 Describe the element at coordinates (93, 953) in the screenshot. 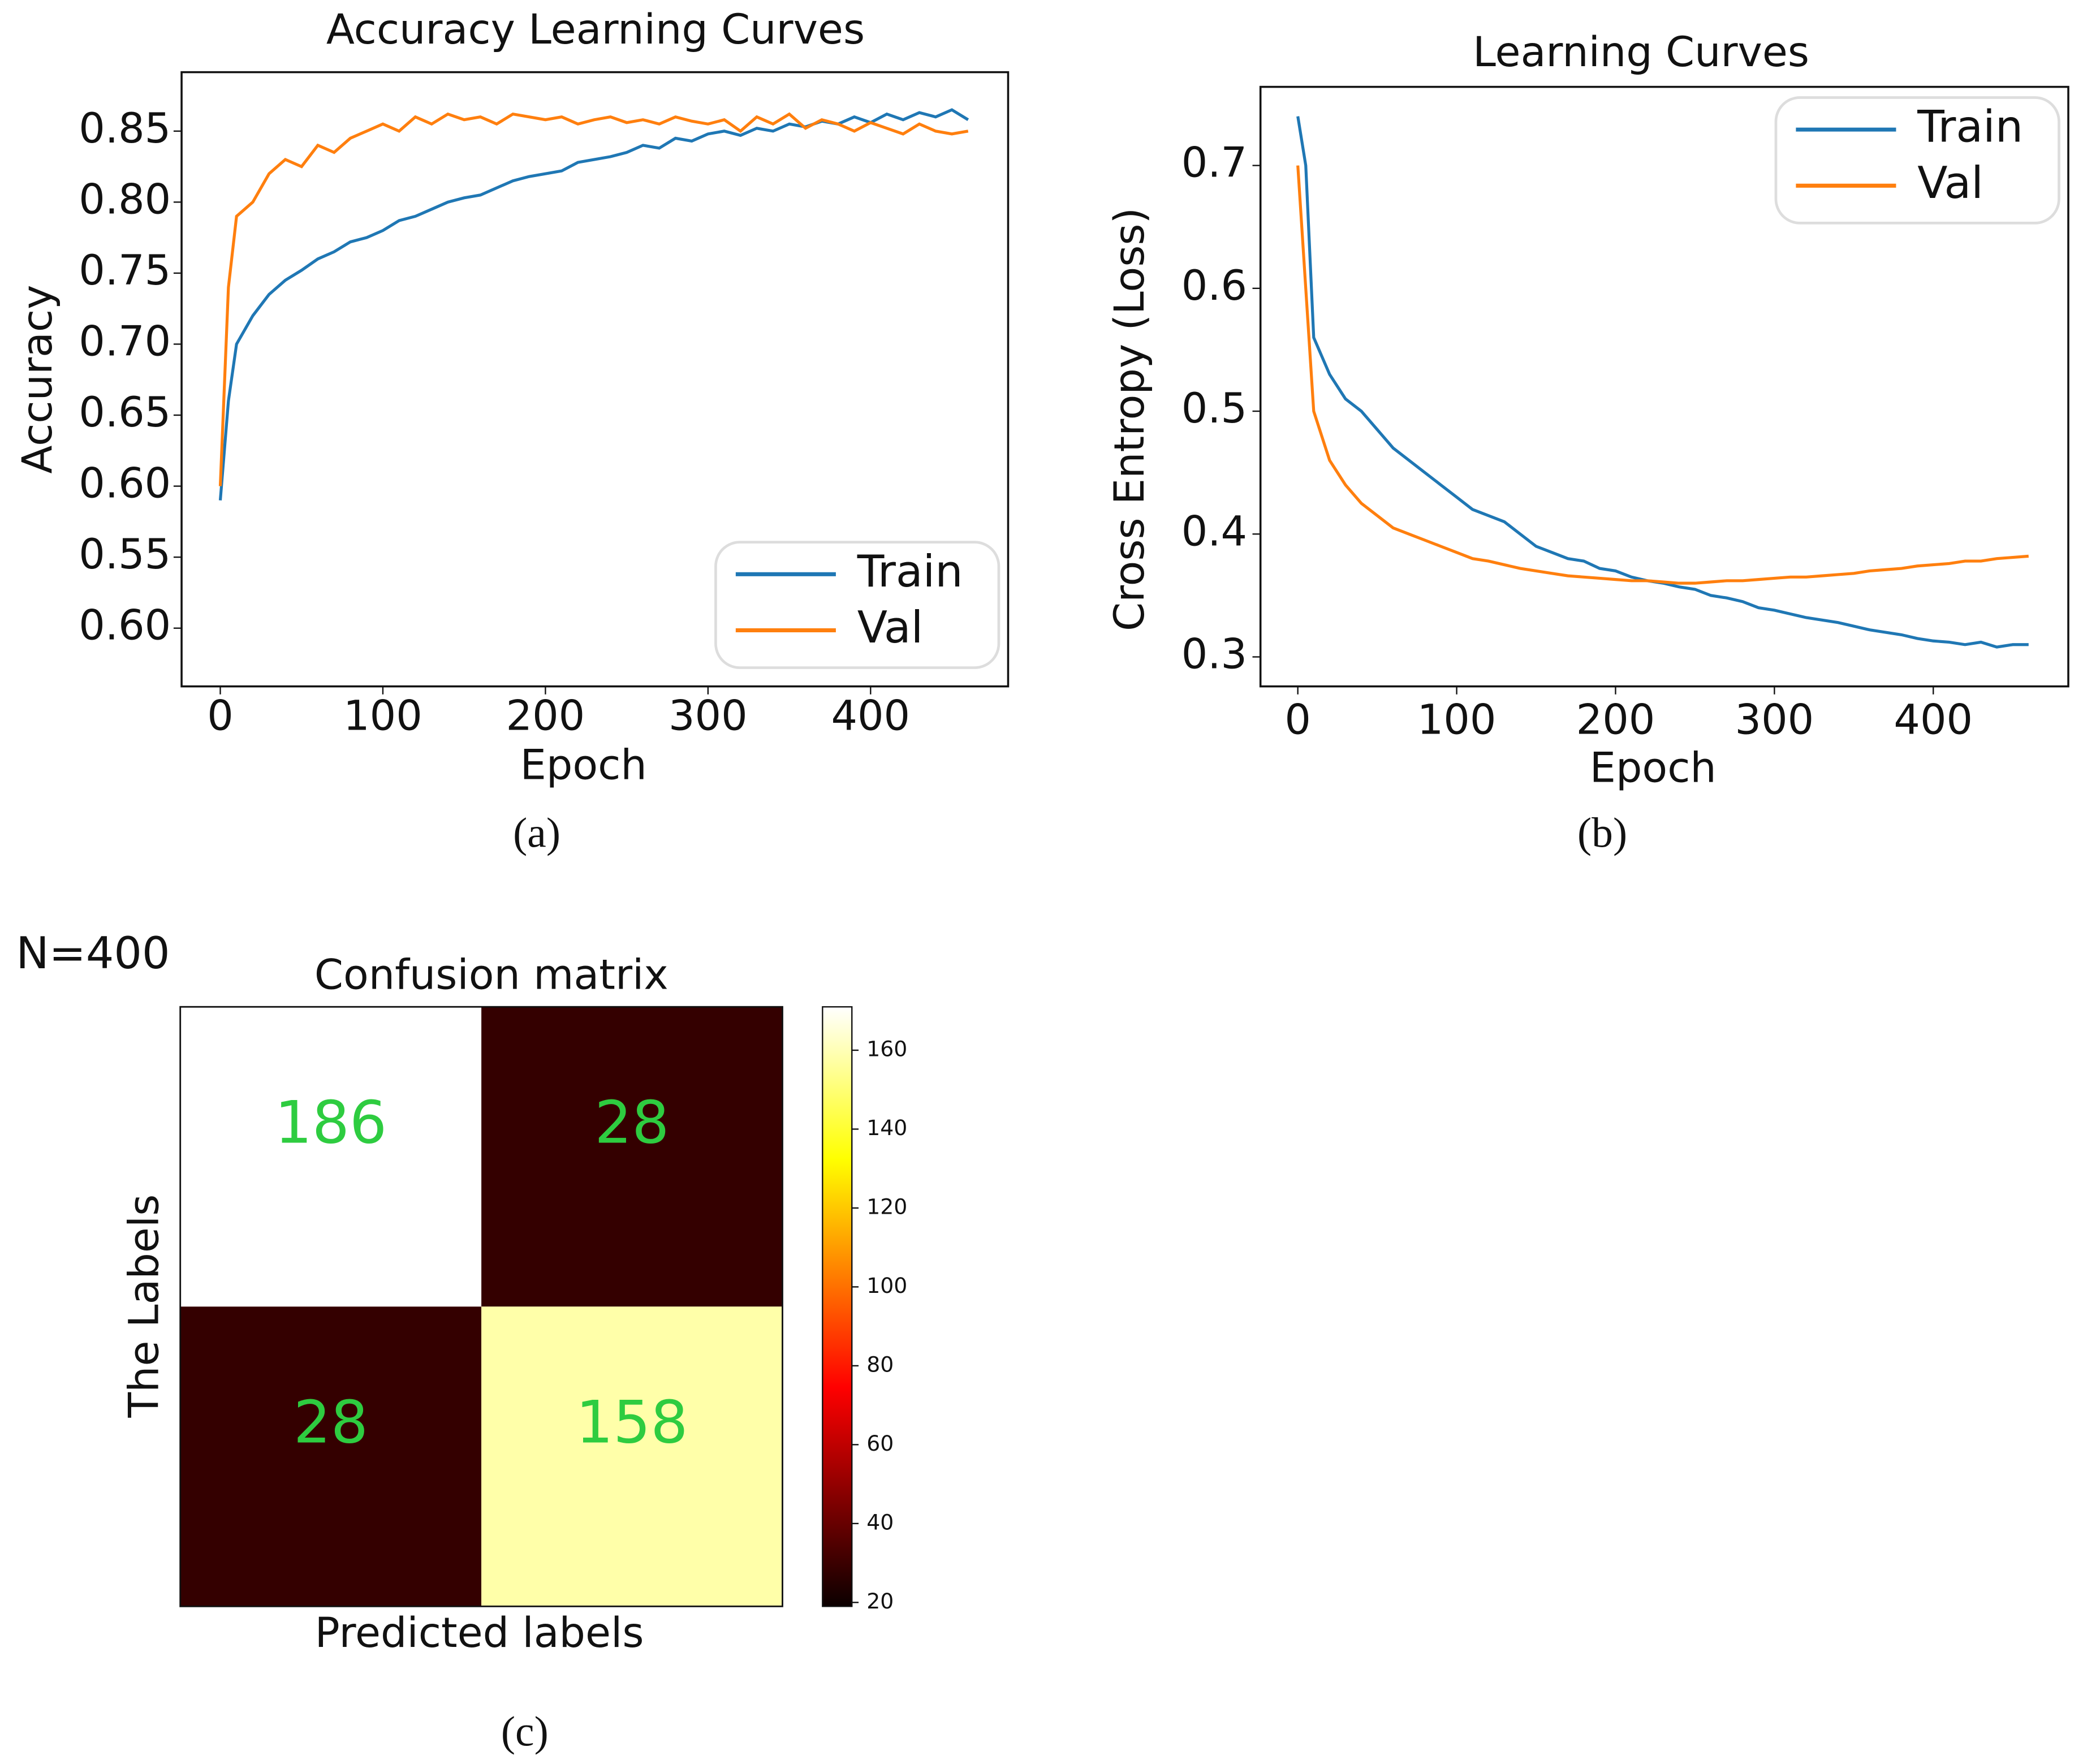

I see `annotation: N=400` at that location.